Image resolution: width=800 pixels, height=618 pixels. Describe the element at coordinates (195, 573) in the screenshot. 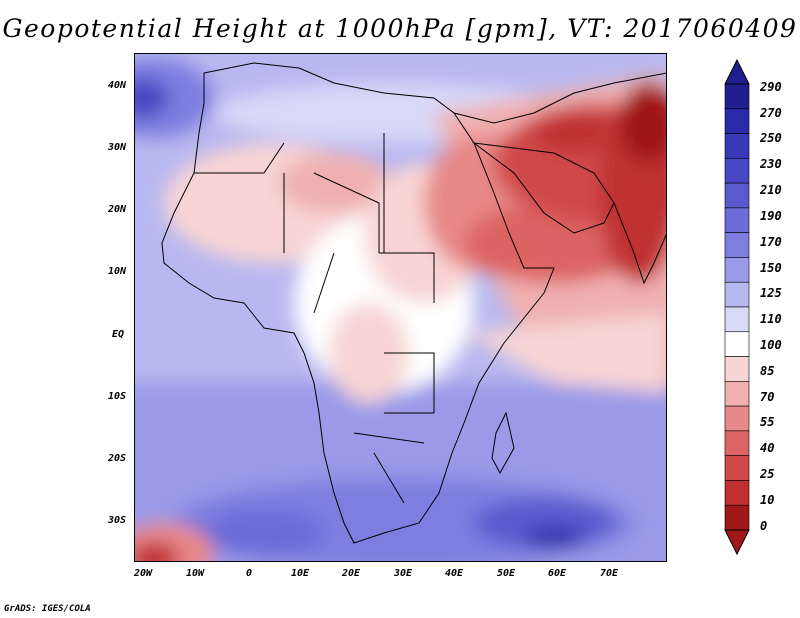

I see `lon-label-10w: 10W` at that location.